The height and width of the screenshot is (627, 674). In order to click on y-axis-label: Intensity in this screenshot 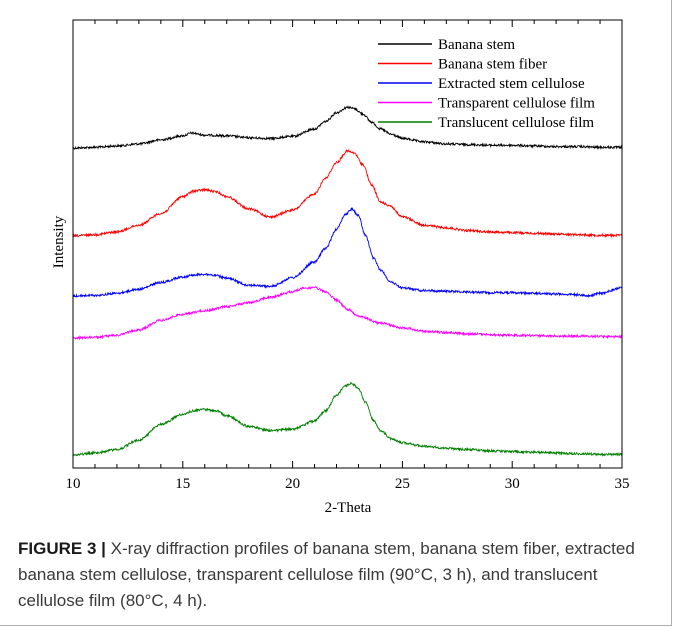, I will do `click(59, 241)`.